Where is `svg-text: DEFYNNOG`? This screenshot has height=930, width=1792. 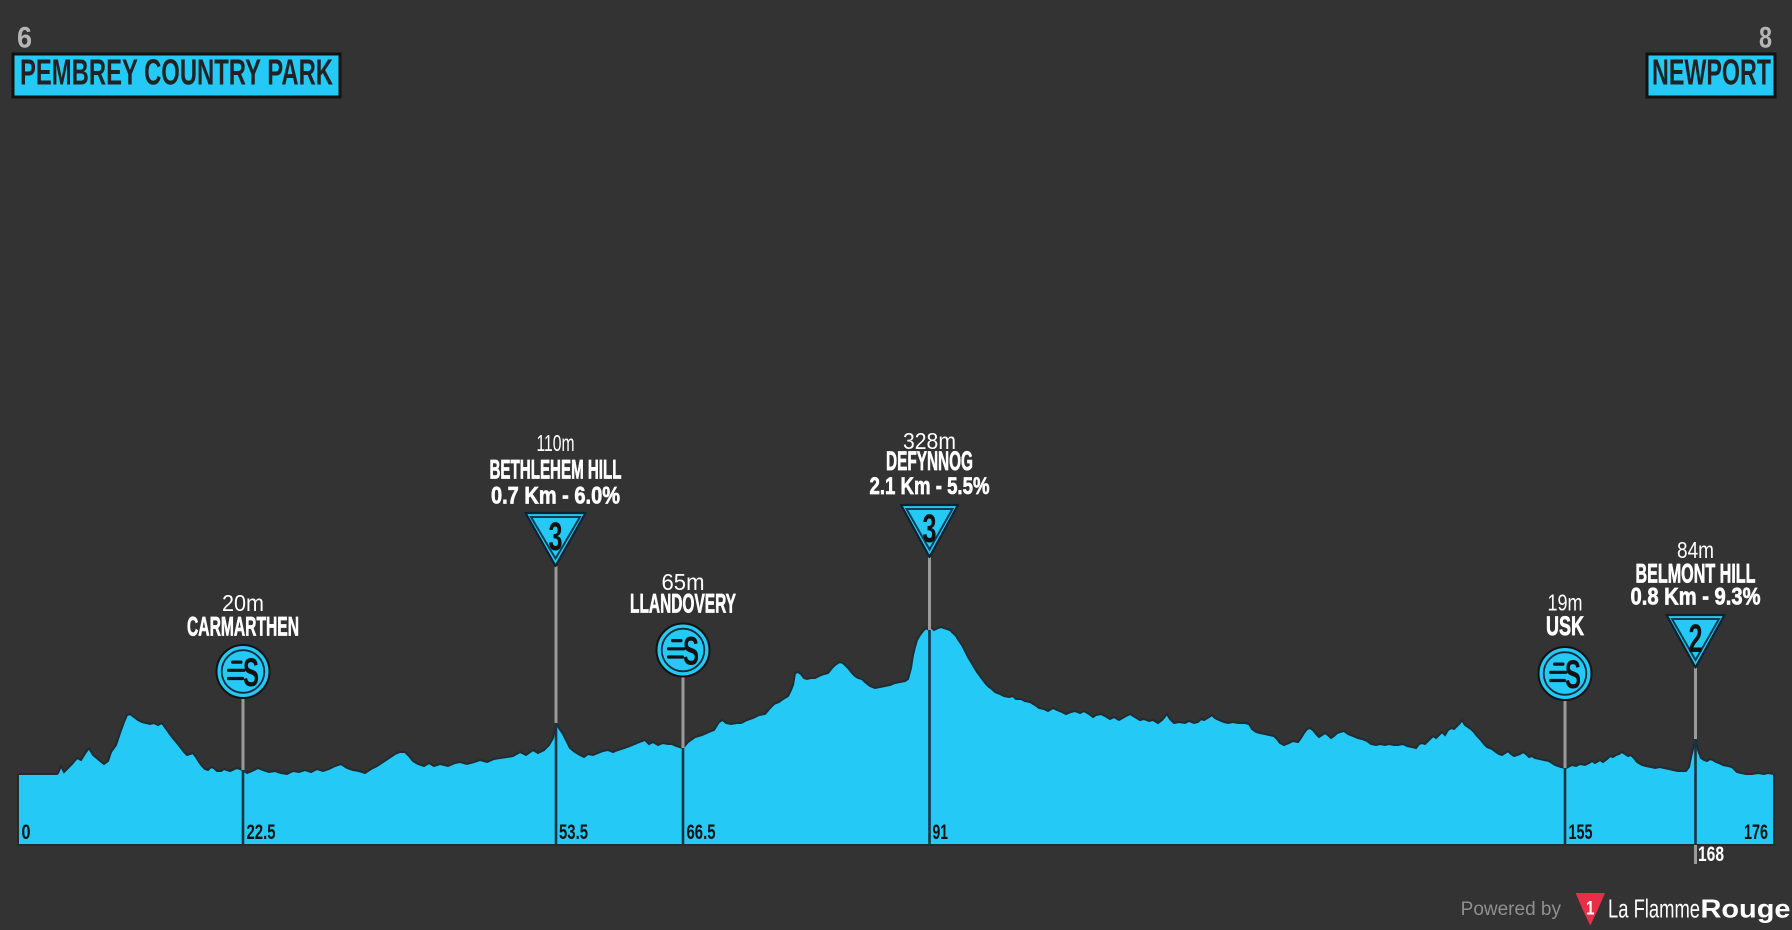
svg-text: DEFYNNOG is located at coordinates (929, 461).